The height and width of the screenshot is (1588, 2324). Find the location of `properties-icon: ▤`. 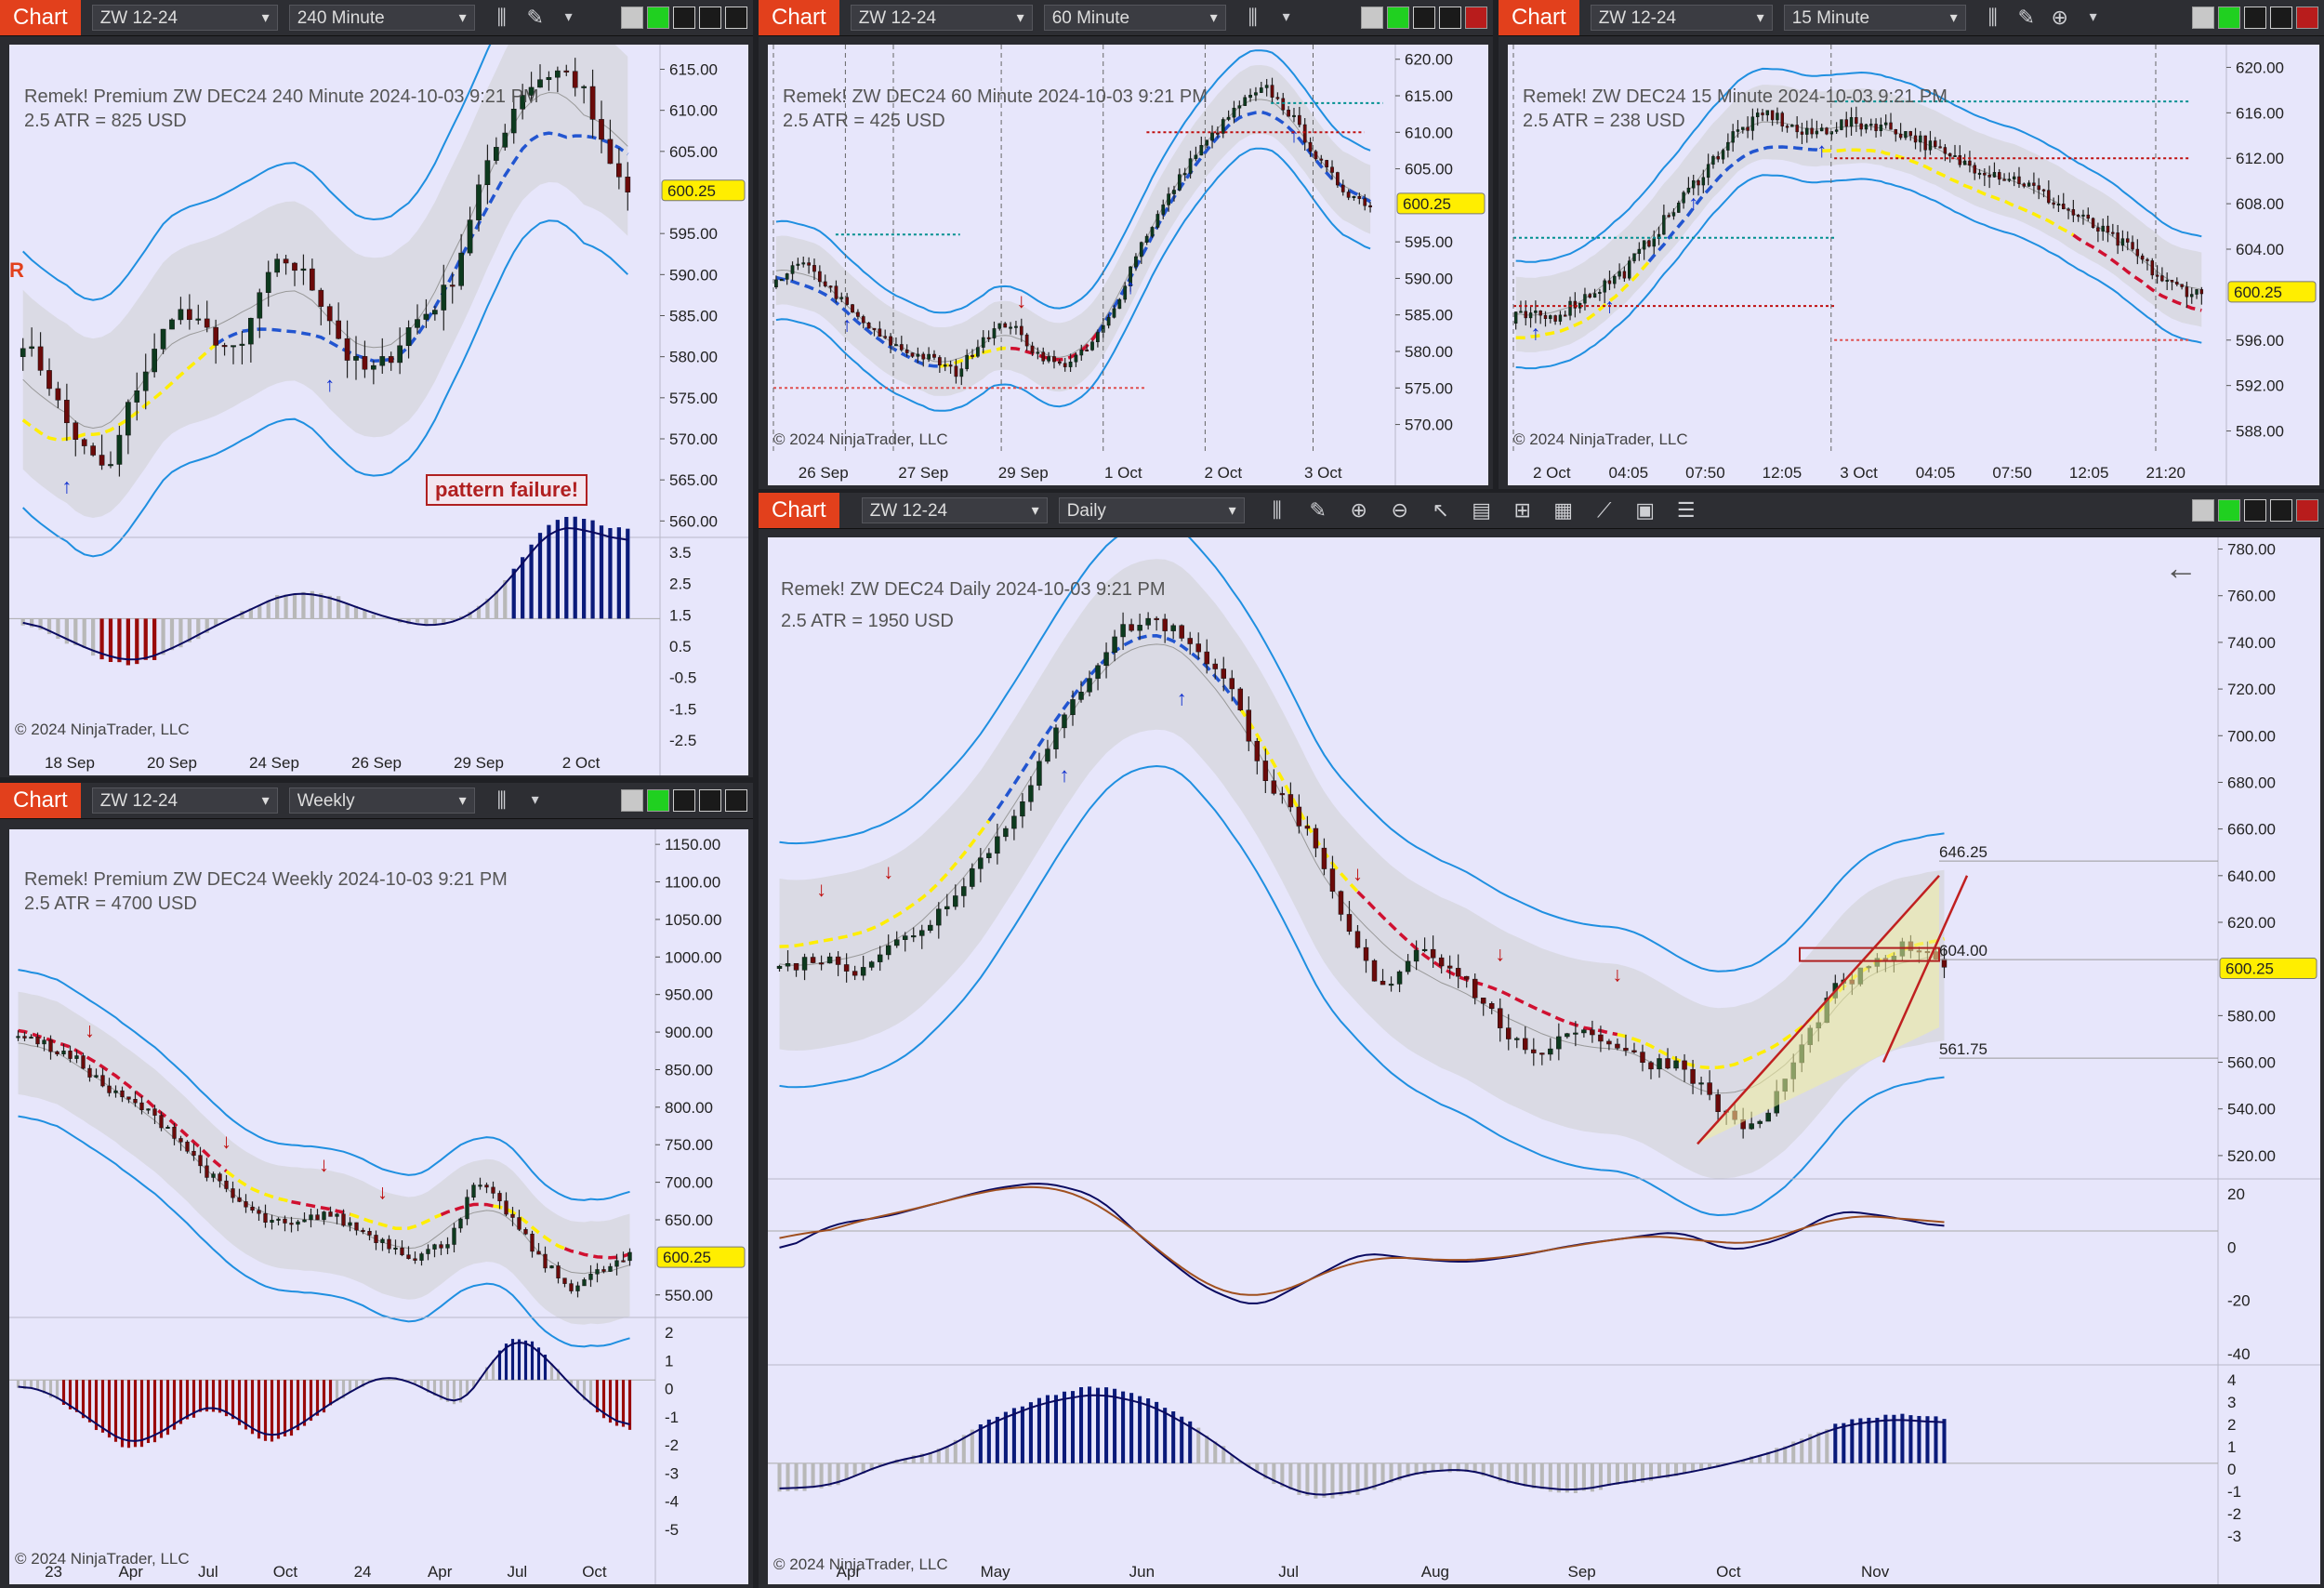

properties-icon: ▤ is located at coordinates (1482, 510).